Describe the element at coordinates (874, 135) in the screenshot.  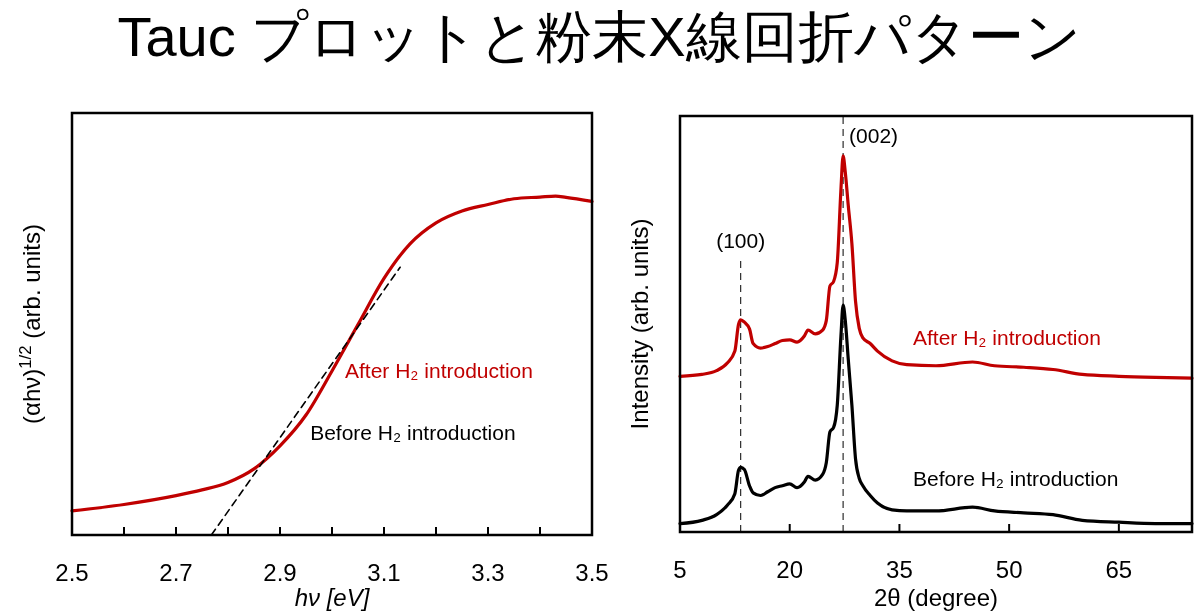
I see `text: (002)` at that location.